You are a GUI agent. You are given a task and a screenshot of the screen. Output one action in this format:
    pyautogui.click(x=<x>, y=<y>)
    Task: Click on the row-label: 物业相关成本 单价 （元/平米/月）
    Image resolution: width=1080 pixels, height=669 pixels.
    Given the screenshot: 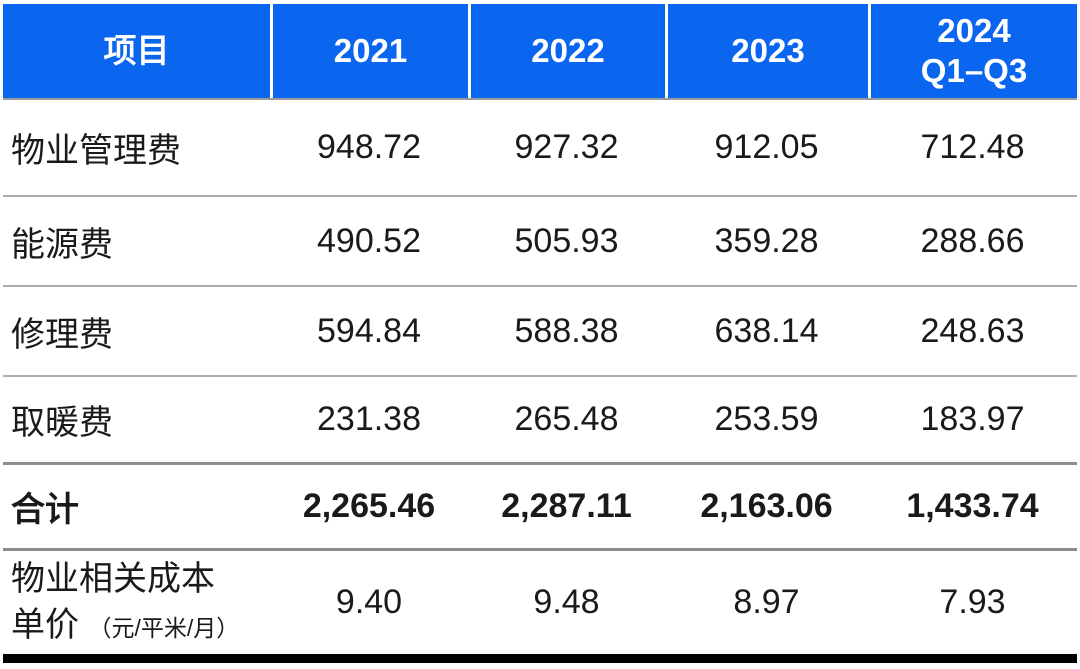 What is the action you would take?
    pyautogui.click(x=136, y=602)
    